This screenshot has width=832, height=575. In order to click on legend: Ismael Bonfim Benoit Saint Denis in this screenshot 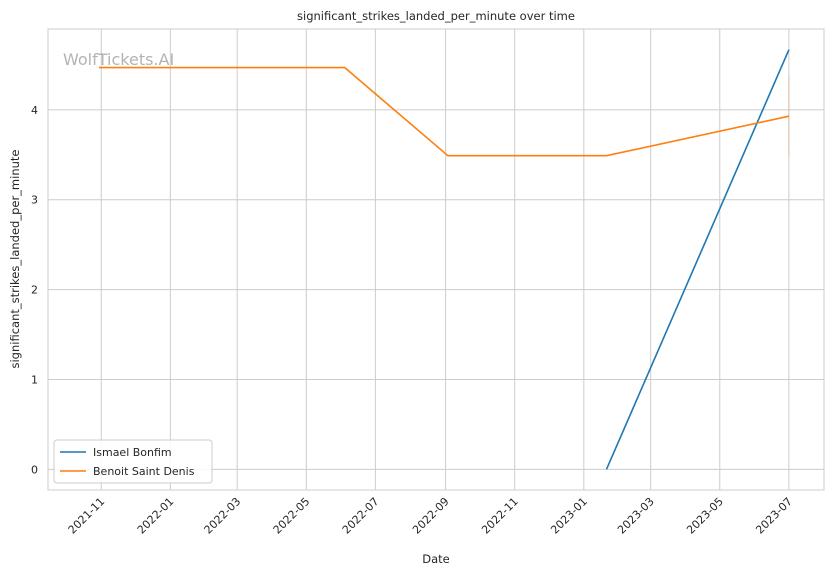, I will do `click(133, 461)`.